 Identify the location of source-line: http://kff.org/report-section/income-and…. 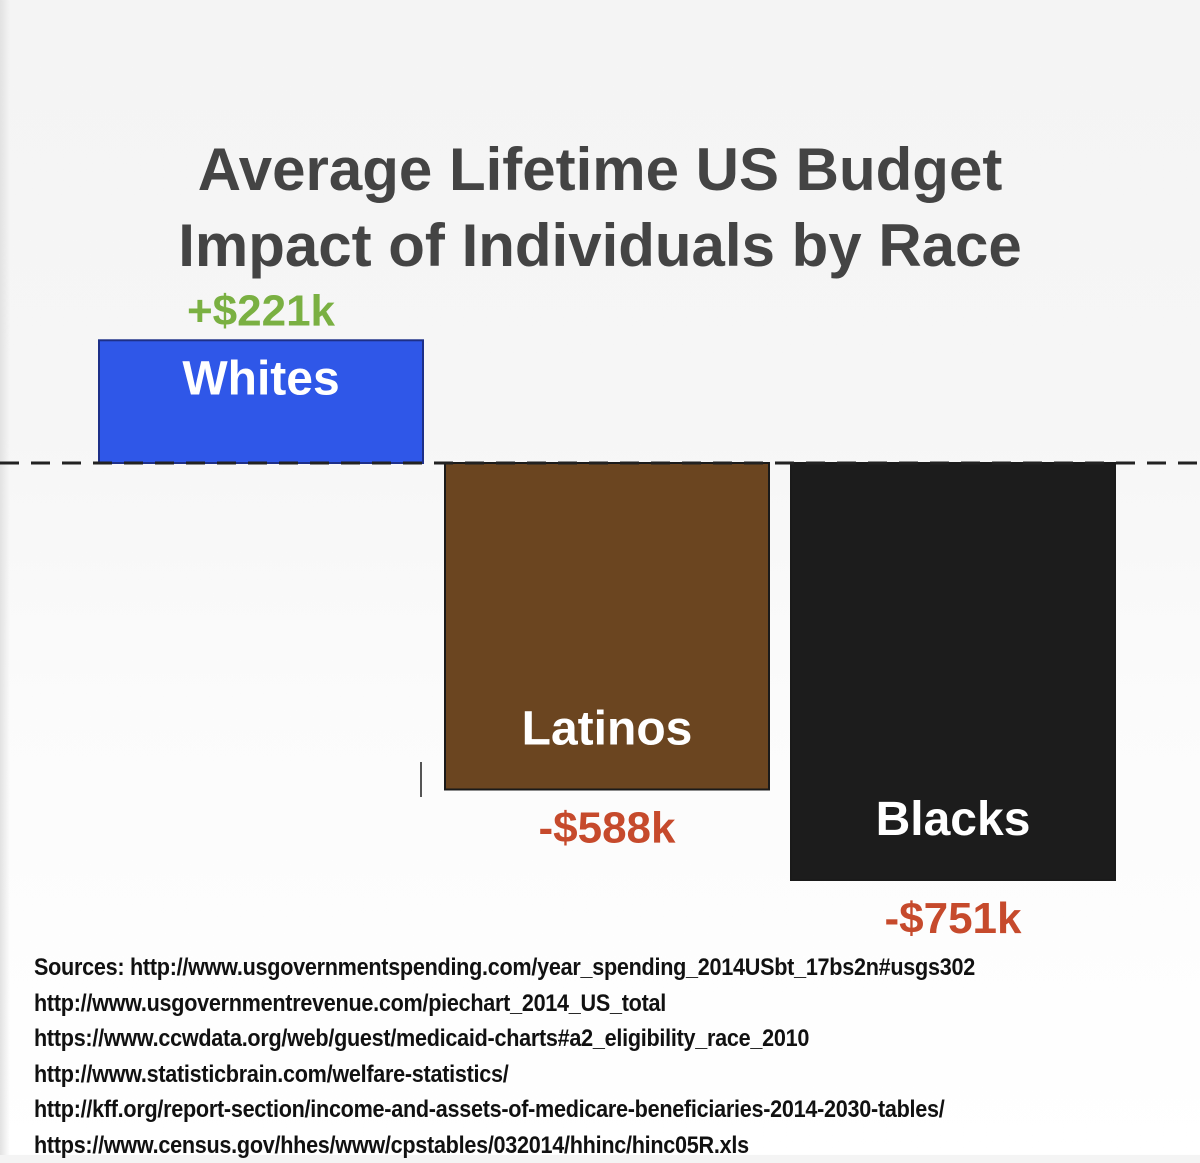
(558, 1110).